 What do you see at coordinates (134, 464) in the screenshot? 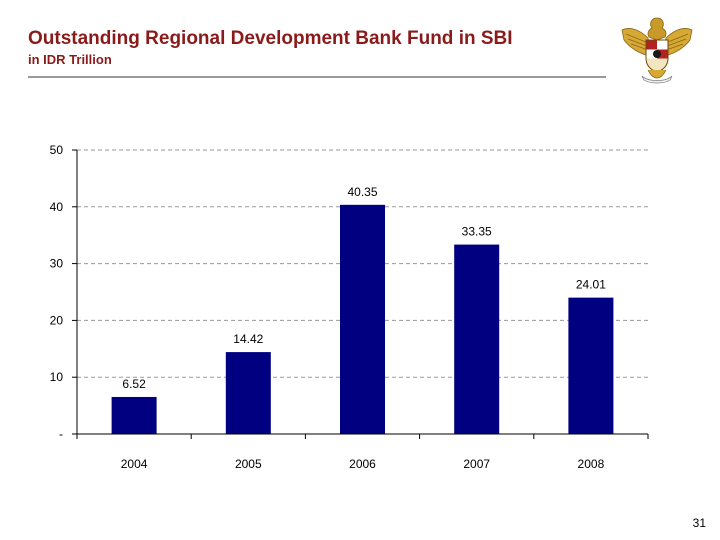
I see `x-tick-label: 2004` at bounding box center [134, 464].